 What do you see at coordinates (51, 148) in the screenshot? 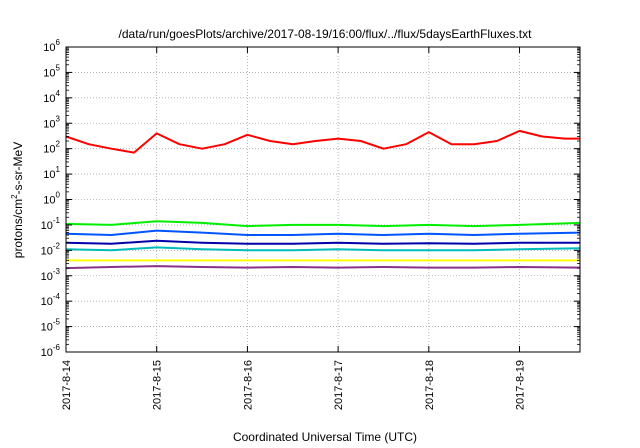
I see `y-tick-label: 10²` at bounding box center [51, 148].